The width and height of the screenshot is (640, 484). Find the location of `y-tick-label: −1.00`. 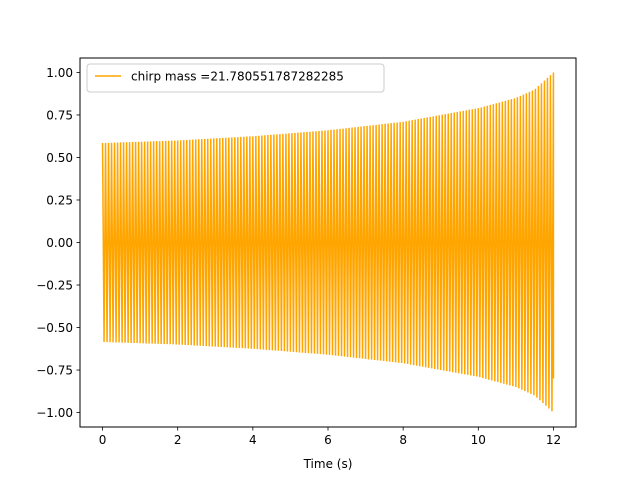

y-tick-label: −1.00 is located at coordinates (54, 413).